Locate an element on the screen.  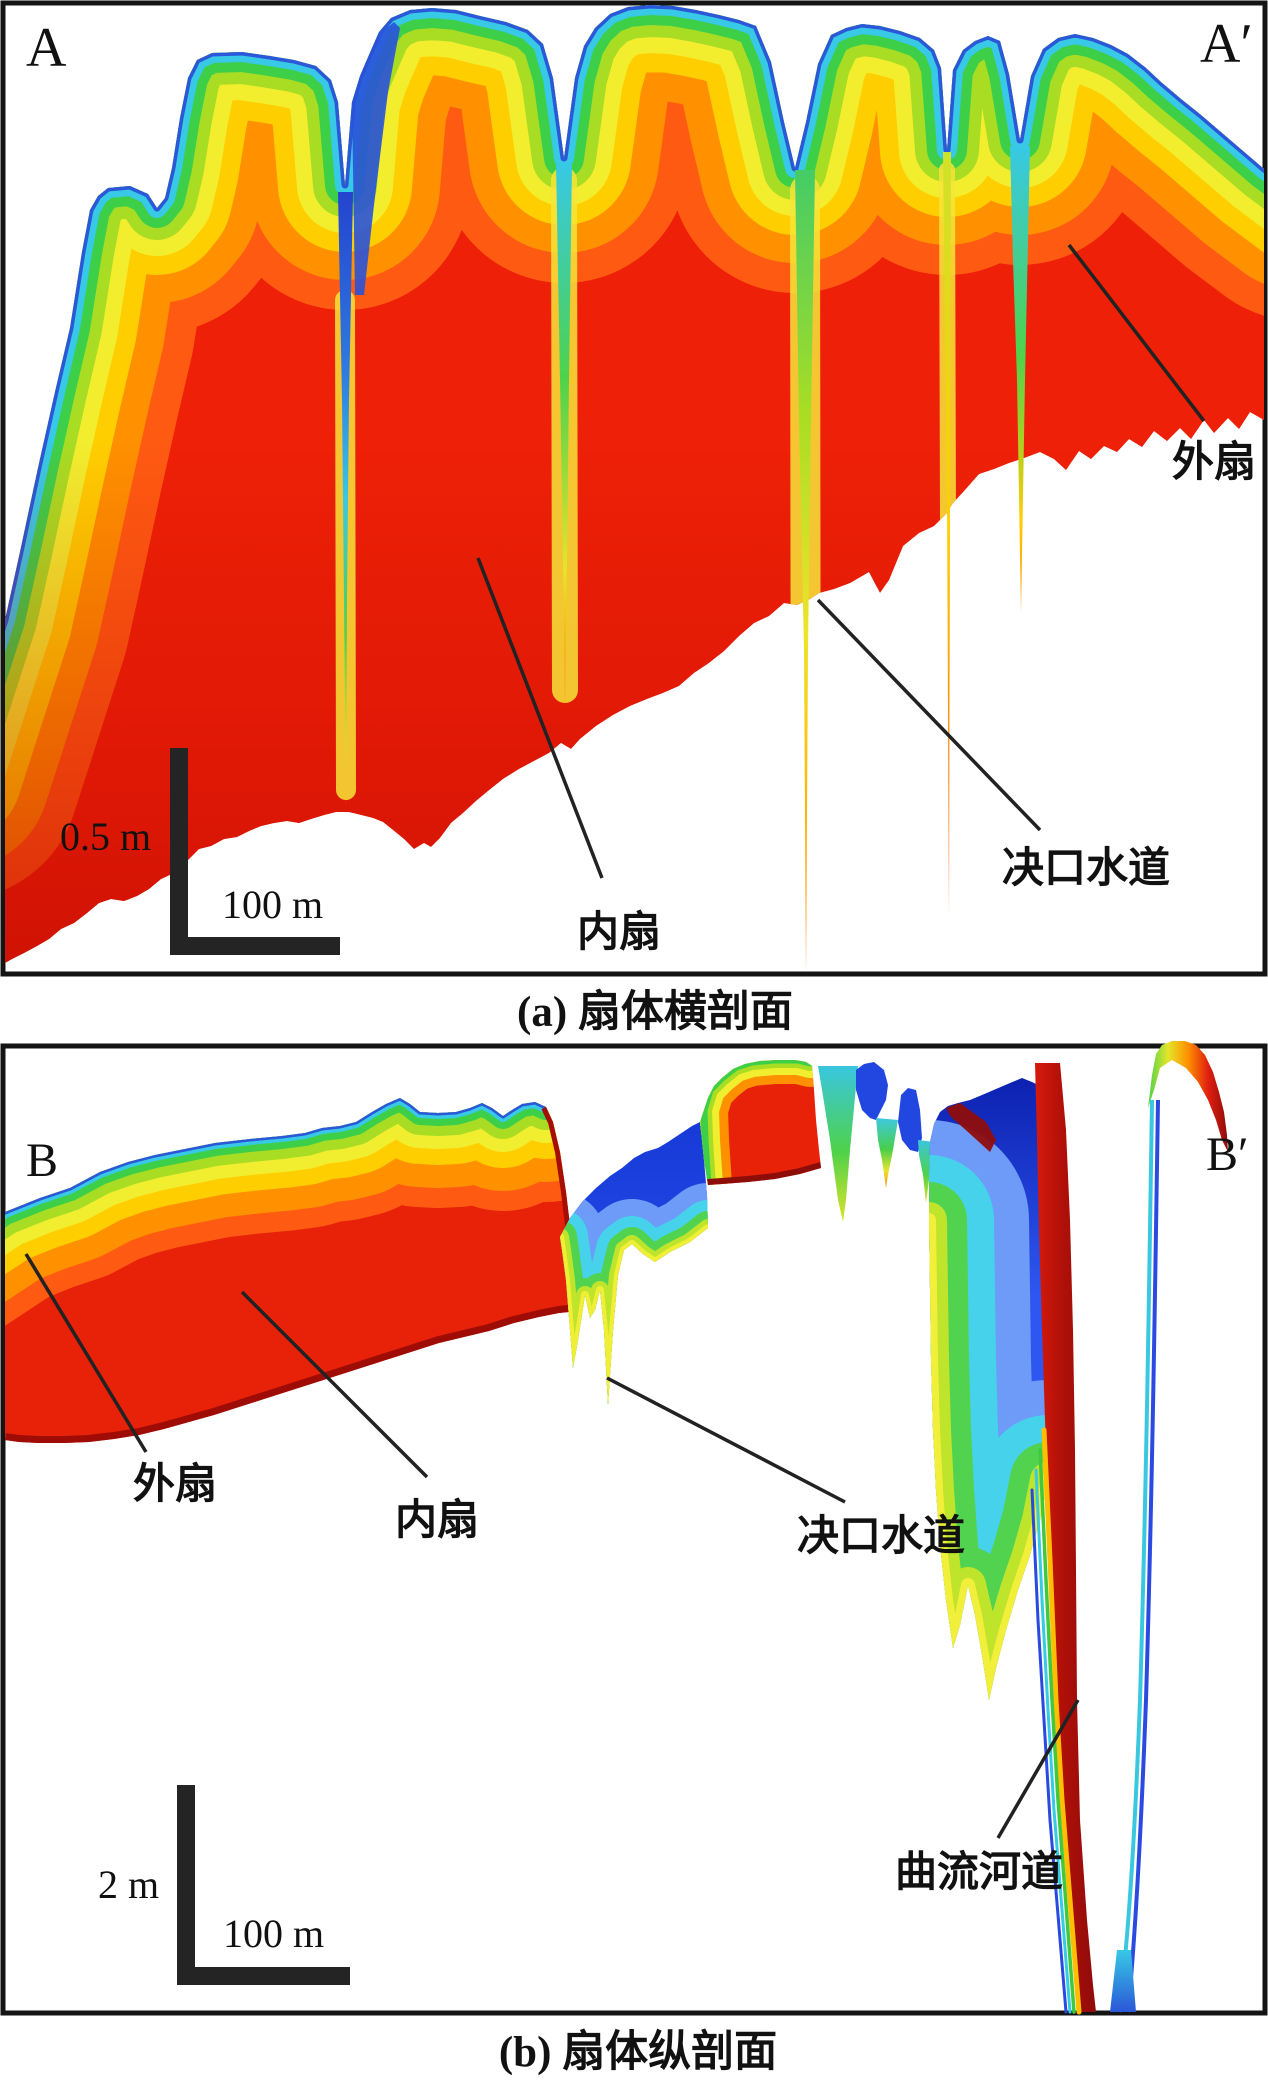
leader-b-meander is located at coordinates (1038, 1769).